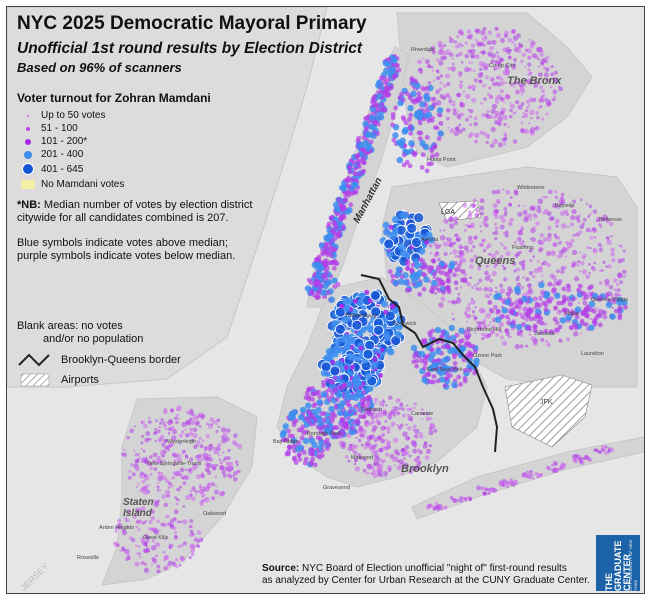 The image size is (650, 599). What do you see at coordinates (80, 380) in the screenshot?
I see `airports-label: Airports` at bounding box center [80, 380].